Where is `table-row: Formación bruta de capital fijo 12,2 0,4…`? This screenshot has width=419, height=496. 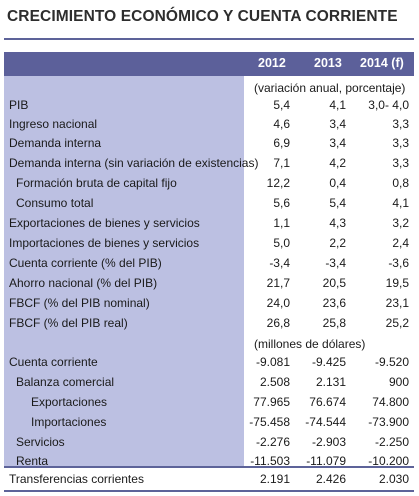
table-row: Formación bruta de capital fijo 12,2 0,4… is located at coordinates (209, 183).